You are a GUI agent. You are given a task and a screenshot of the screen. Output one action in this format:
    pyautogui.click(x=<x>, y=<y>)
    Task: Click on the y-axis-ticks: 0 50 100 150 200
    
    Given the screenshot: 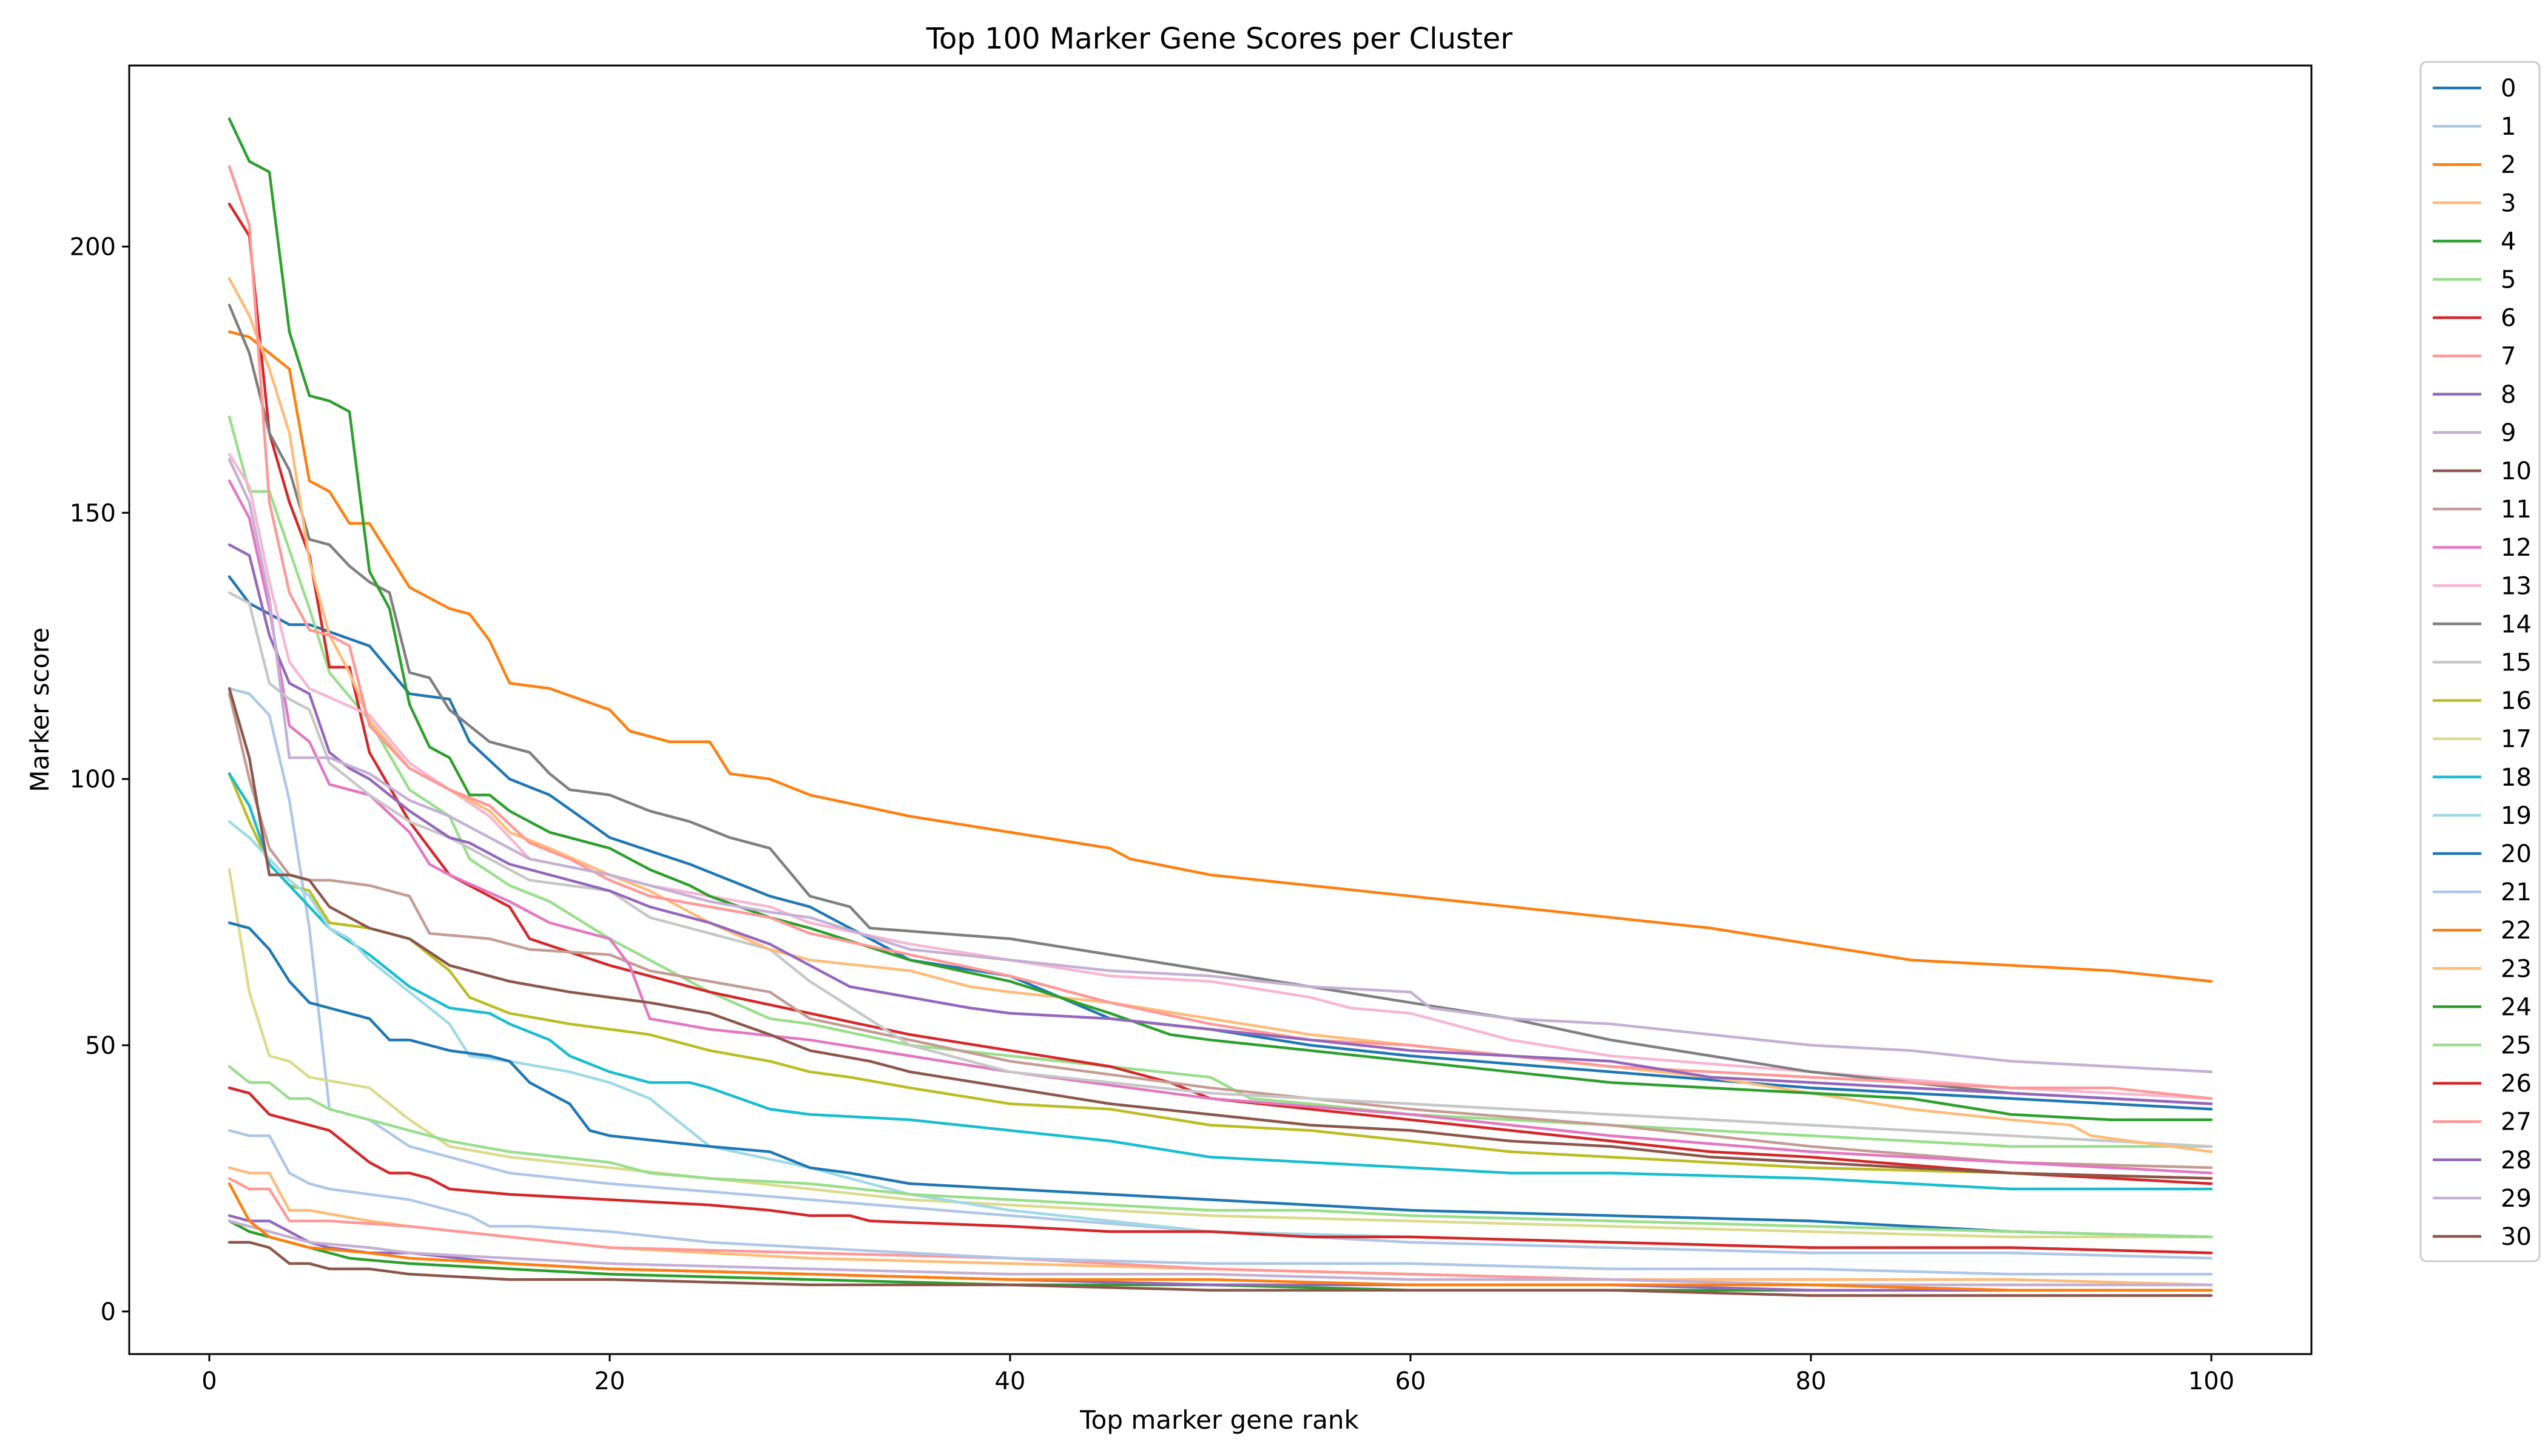 What is the action you would take?
    pyautogui.click(x=99, y=779)
    